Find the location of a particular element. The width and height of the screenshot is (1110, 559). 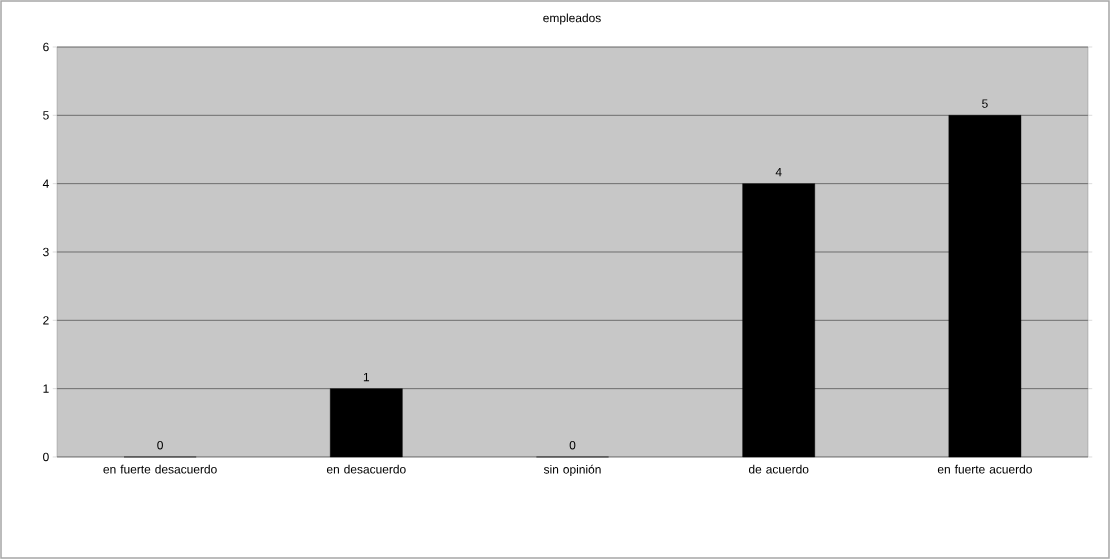

y-tick-label: 6 is located at coordinates (46, 47).